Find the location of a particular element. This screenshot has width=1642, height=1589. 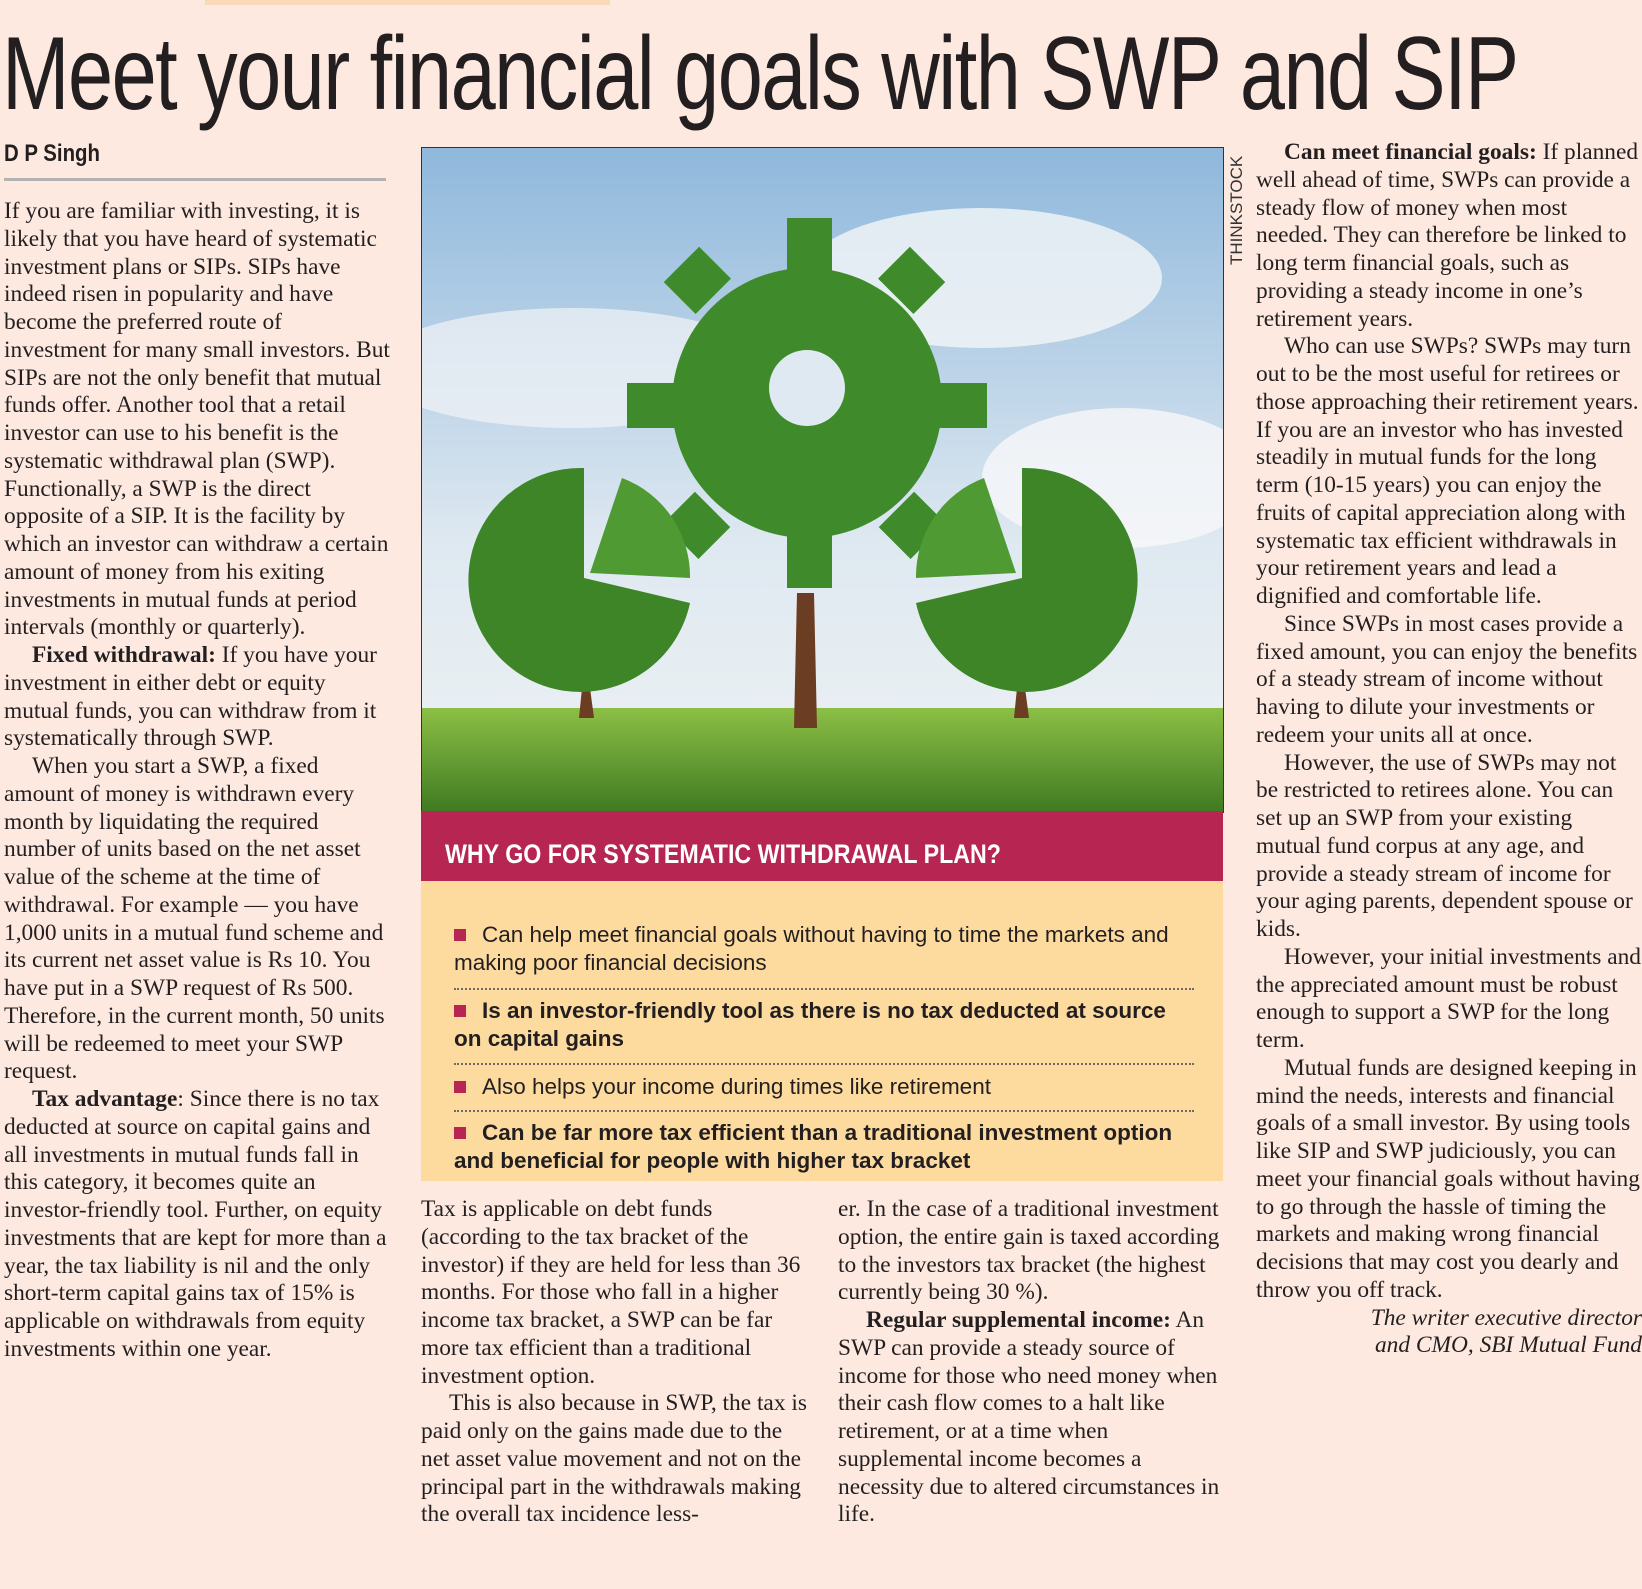

author-note: and CMO, SBI Mutual Fund is located at coordinates (1508, 1345).